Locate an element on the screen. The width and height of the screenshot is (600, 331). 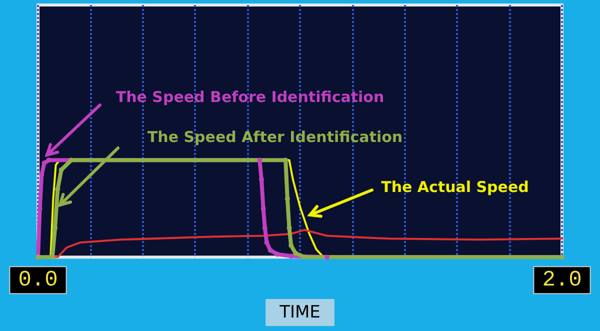
text: The Speed Before Identification is located at coordinates (250, 97).